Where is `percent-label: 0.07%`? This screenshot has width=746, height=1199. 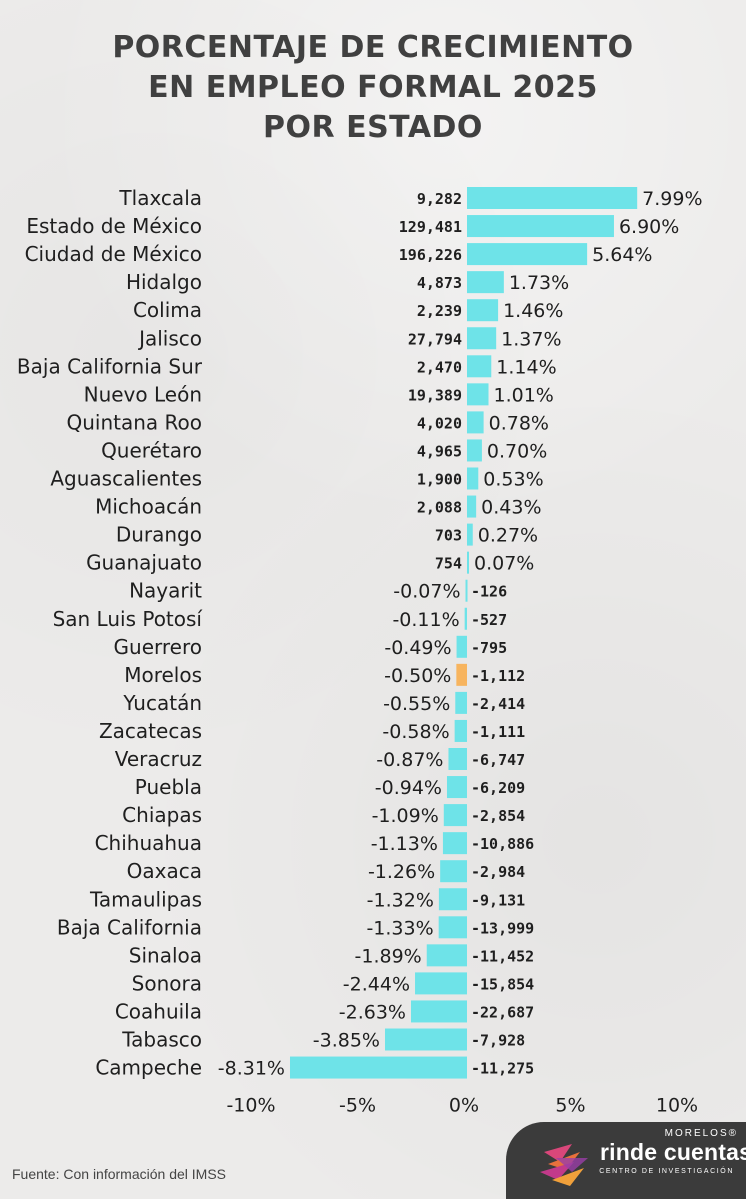
percent-label: 0.07% is located at coordinates (504, 564).